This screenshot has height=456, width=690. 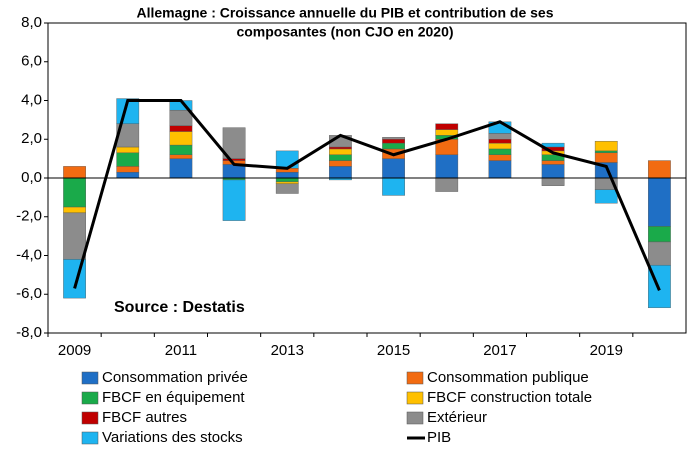 I want to click on x-tick-label: 2011, so click(x=181, y=350).